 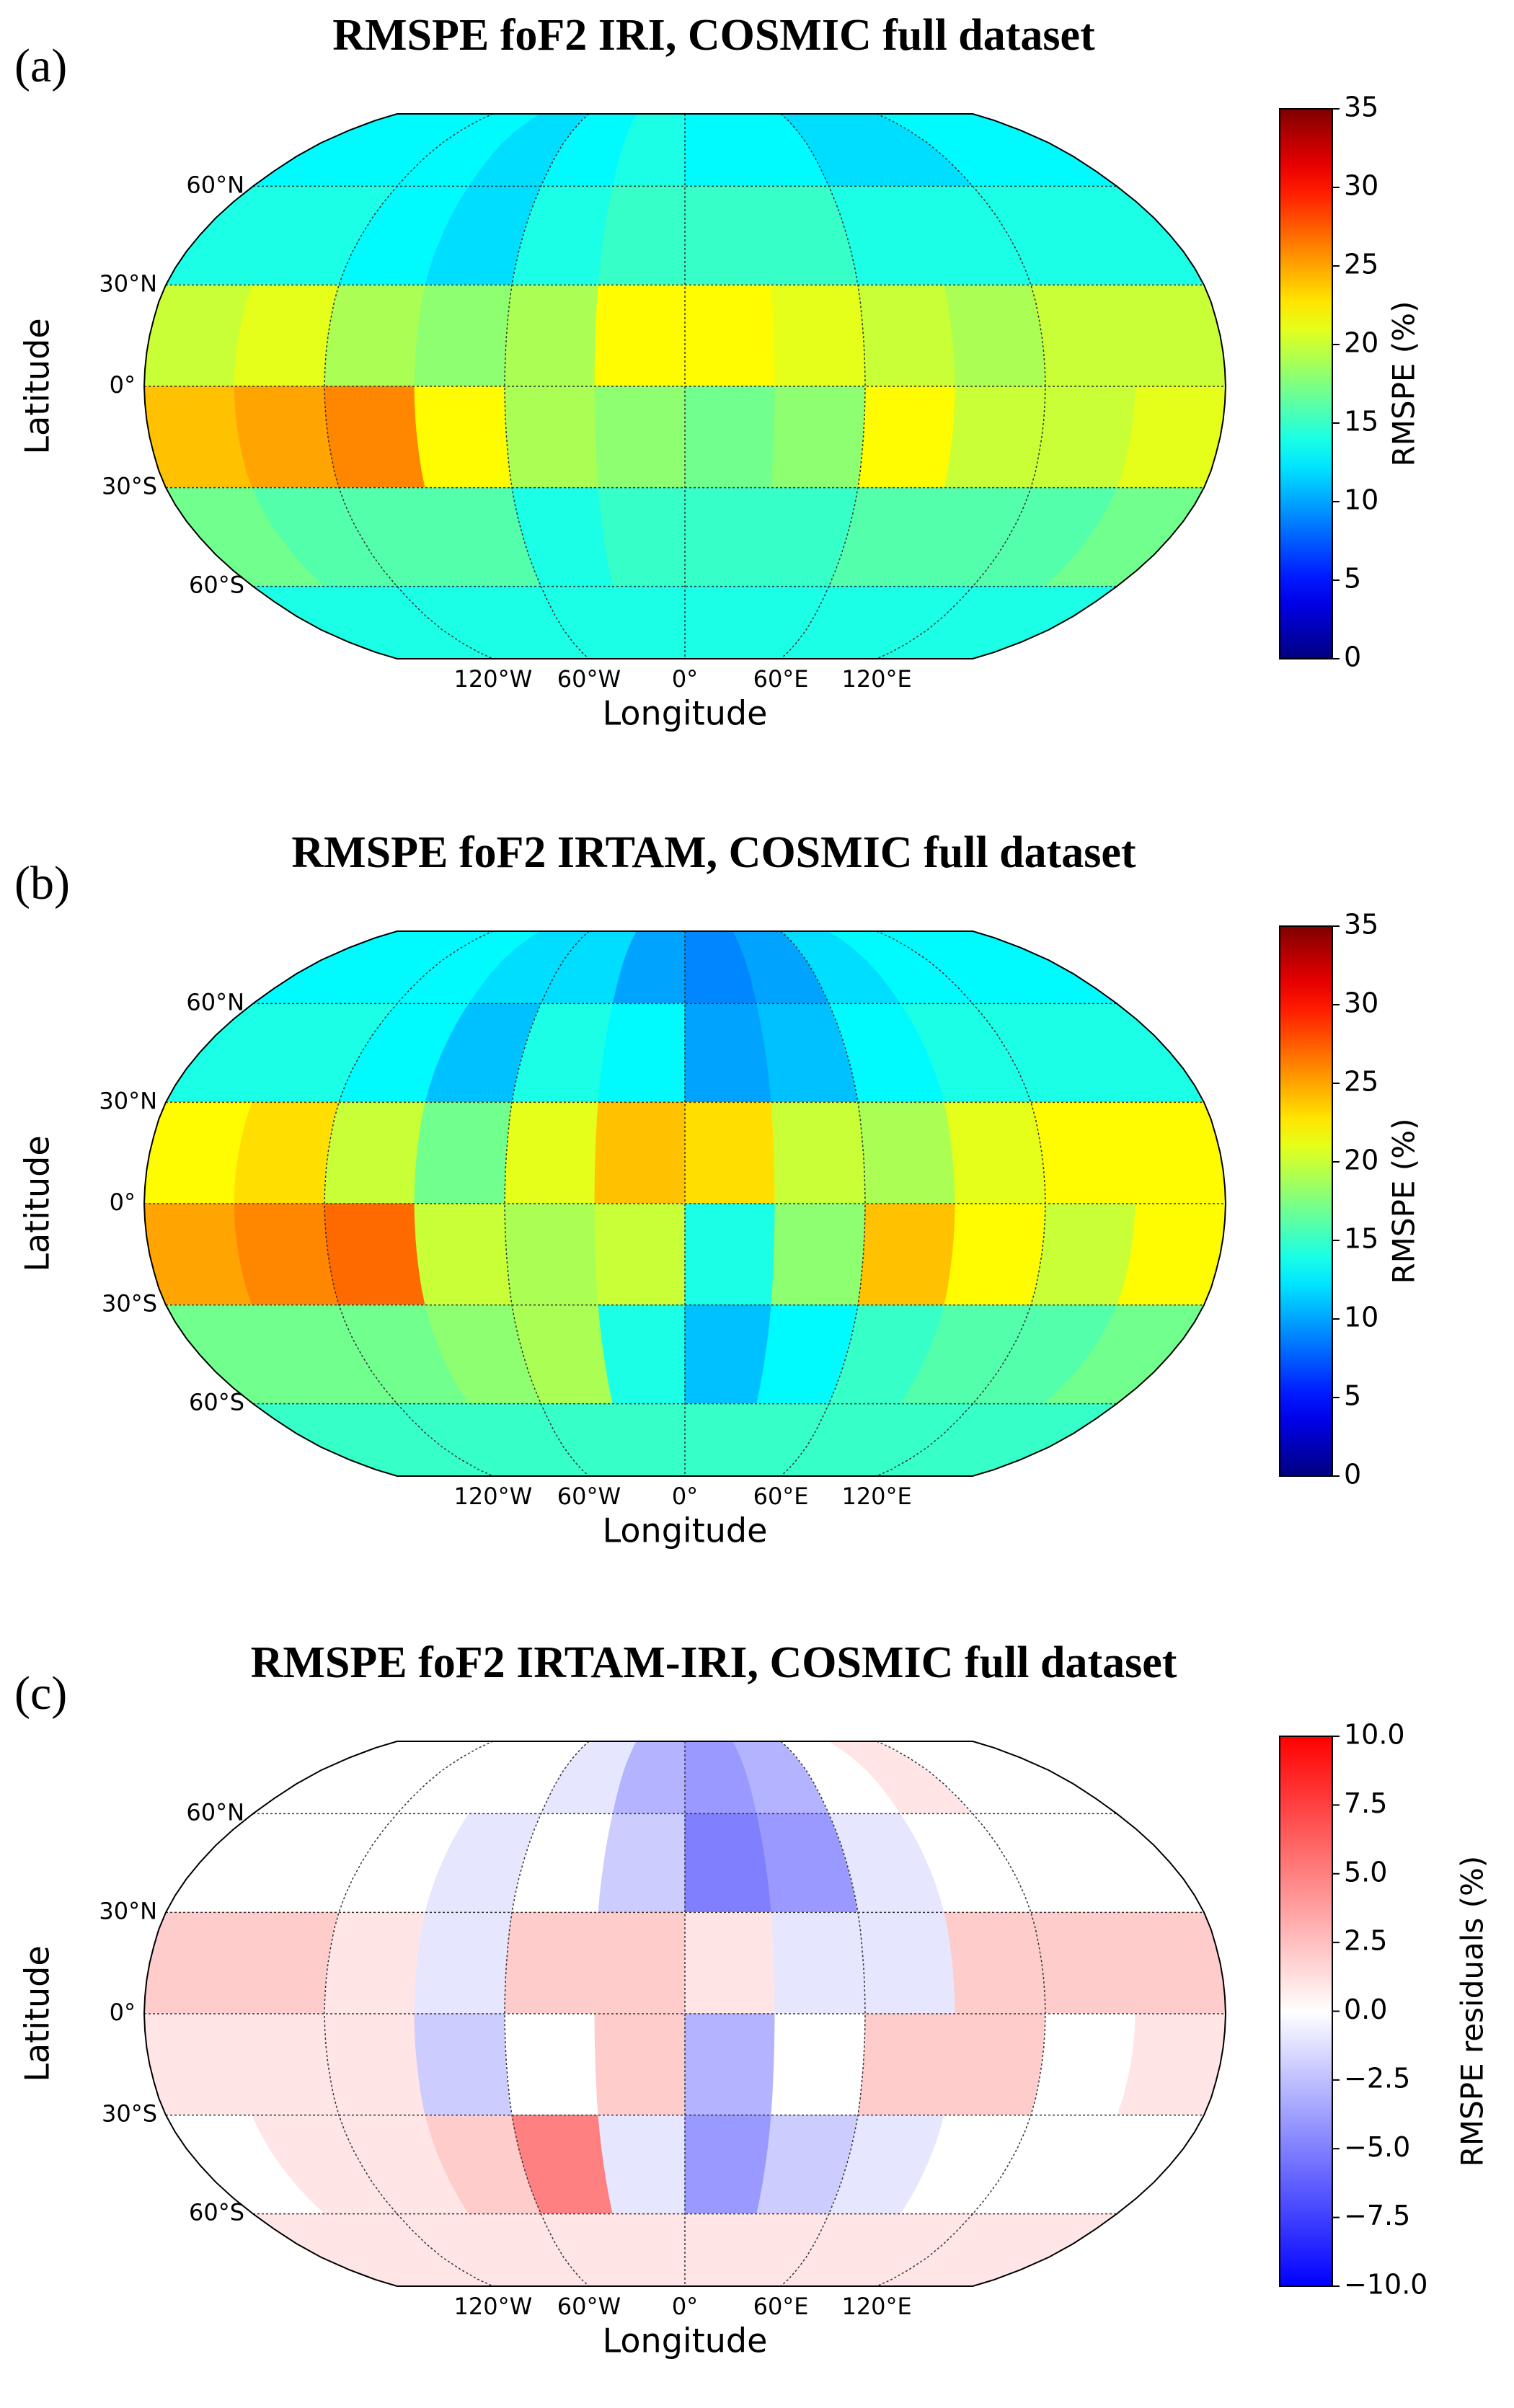 What do you see at coordinates (1404, 1201) in the screenshot?
I see `colorbar-label: RMSPE (%)` at bounding box center [1404, 1201].